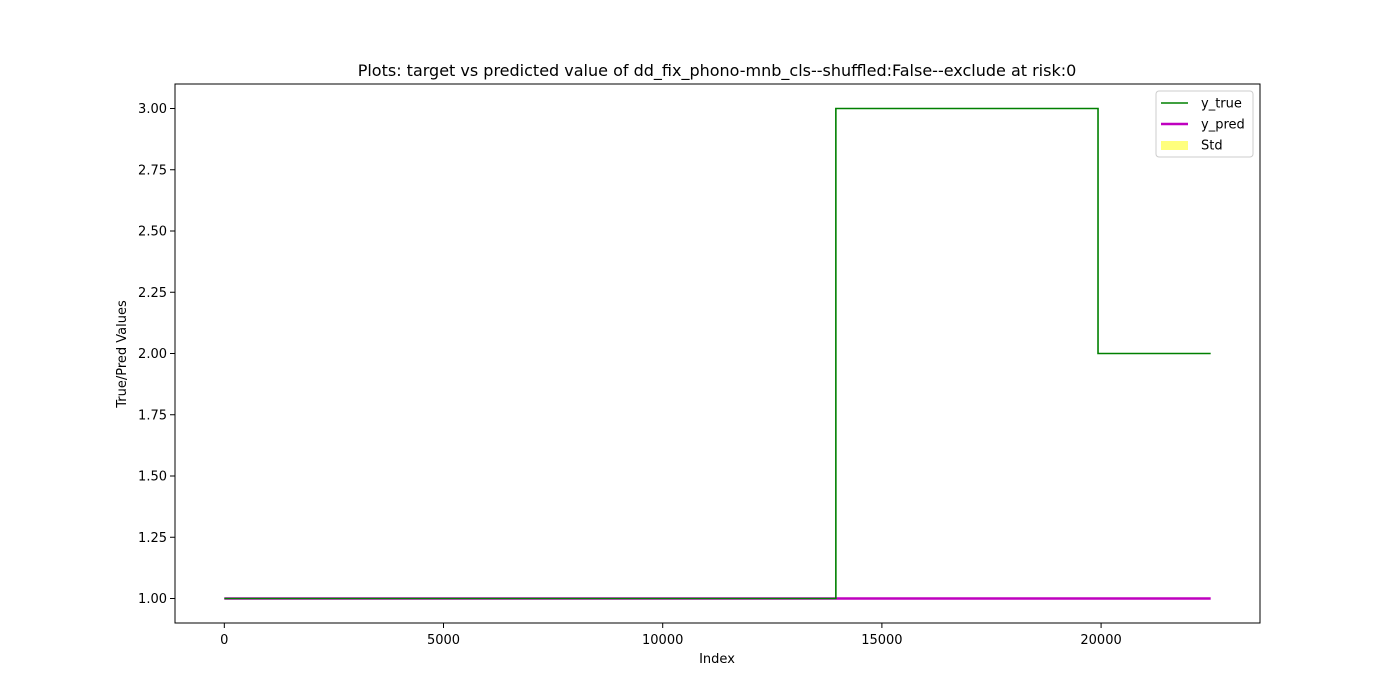  What do you see at coordinates (1212, 146) in the screenshot?
I see `legend-label-std: Std` at bounding box center [1212, 146].